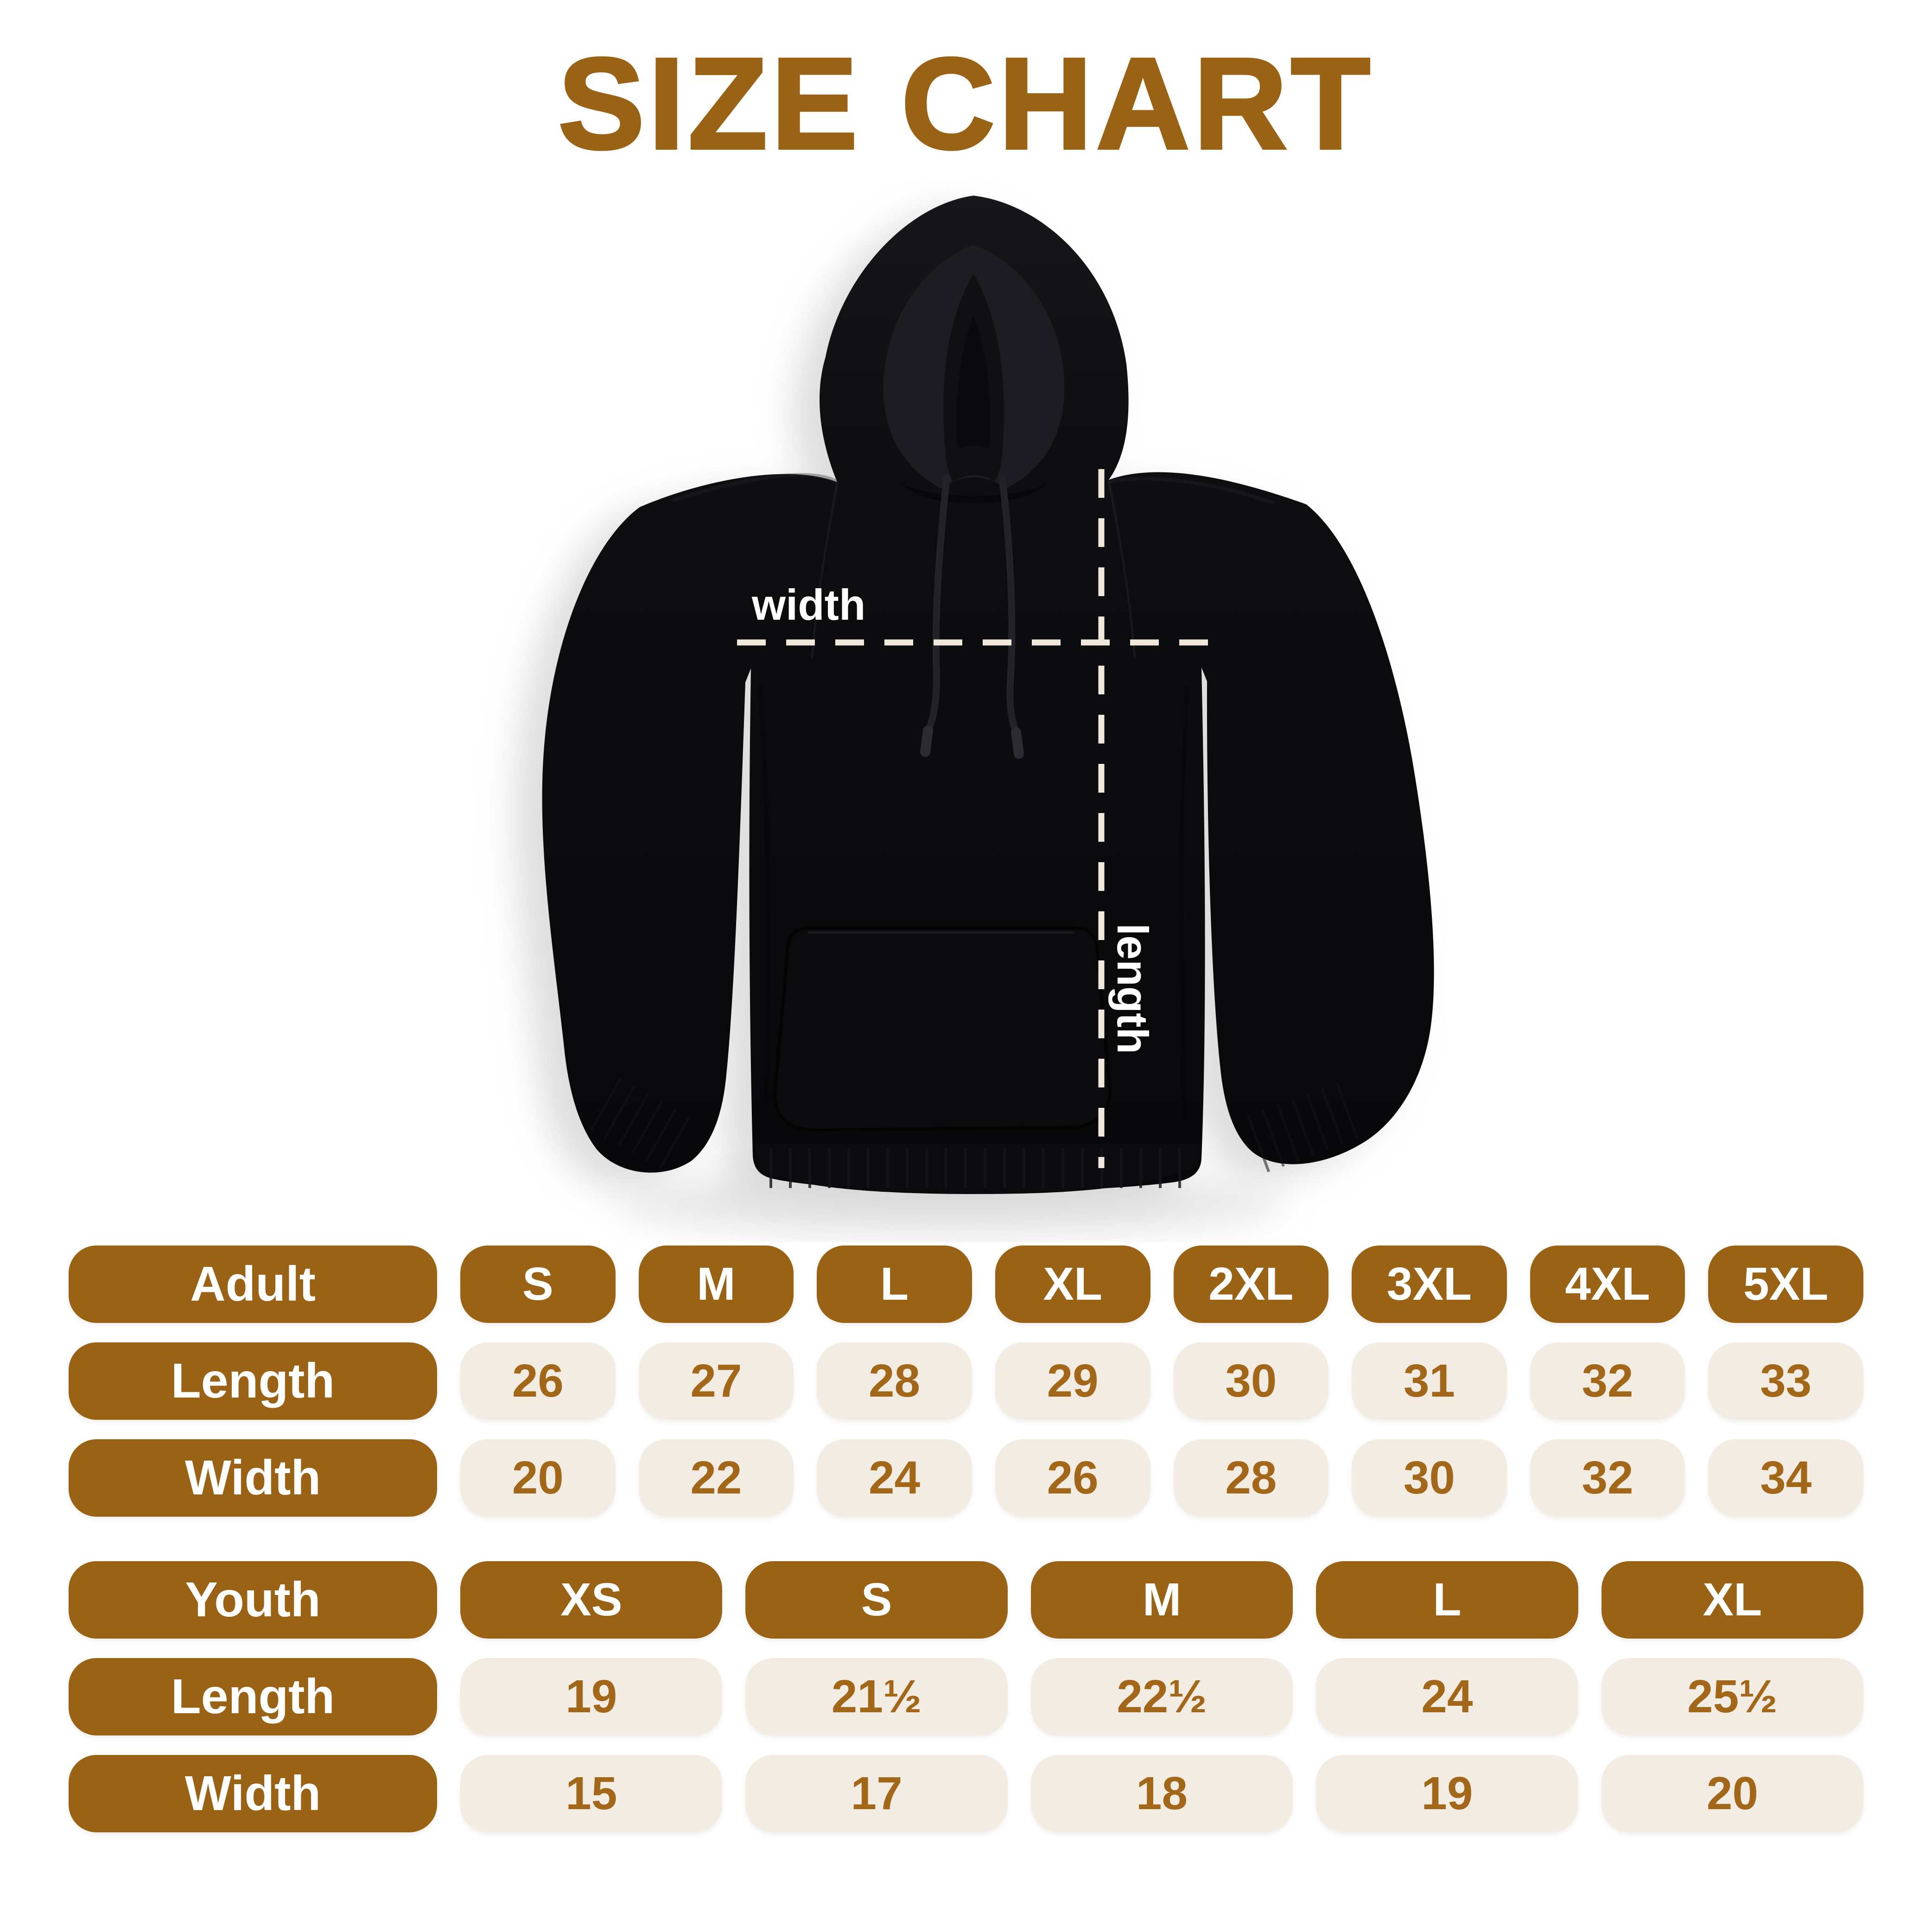 The image size is (1932, 1932). What do you see at coordinates (1161, 1696) in the screenshot?
I see `value-cell: 22½` at bounding box center [1161, 1696].